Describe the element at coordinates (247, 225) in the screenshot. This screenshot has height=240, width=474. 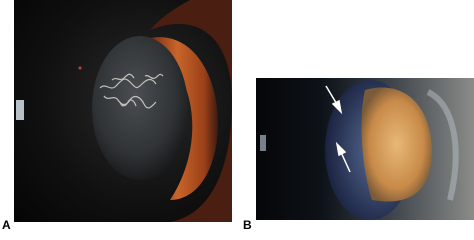
I see `panel-label: B` at that location.